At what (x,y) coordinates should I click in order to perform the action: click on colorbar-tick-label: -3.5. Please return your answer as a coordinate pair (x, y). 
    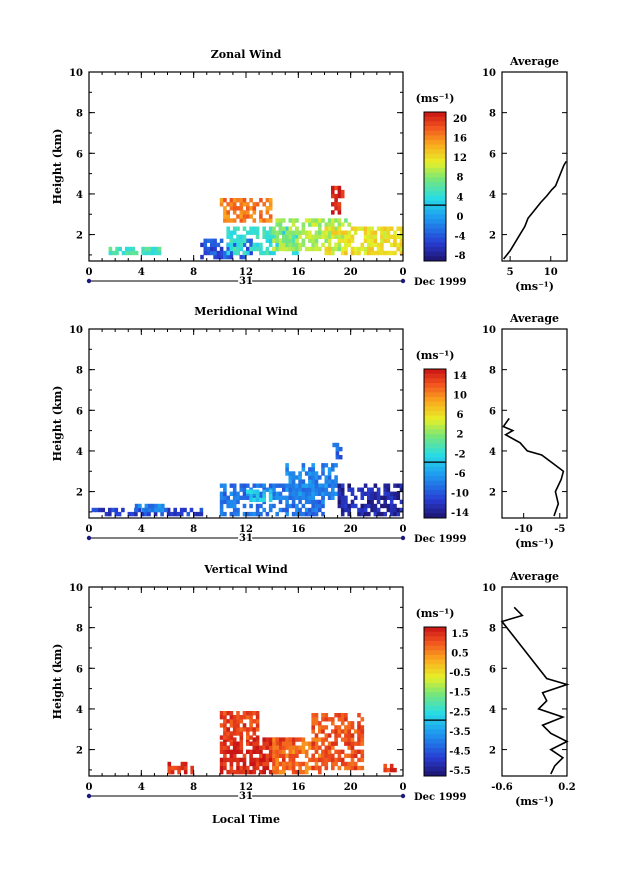
    Looking at the image, I should click on (460, 732).